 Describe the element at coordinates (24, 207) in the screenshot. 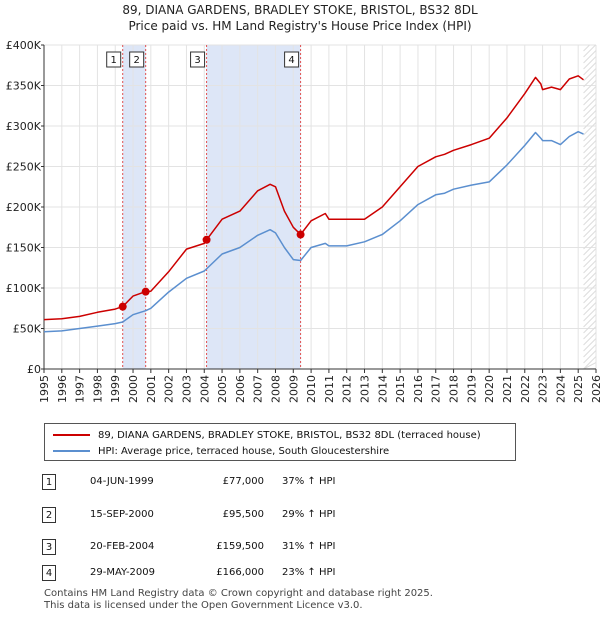

I see `y-tick-label: £200K` at that location.